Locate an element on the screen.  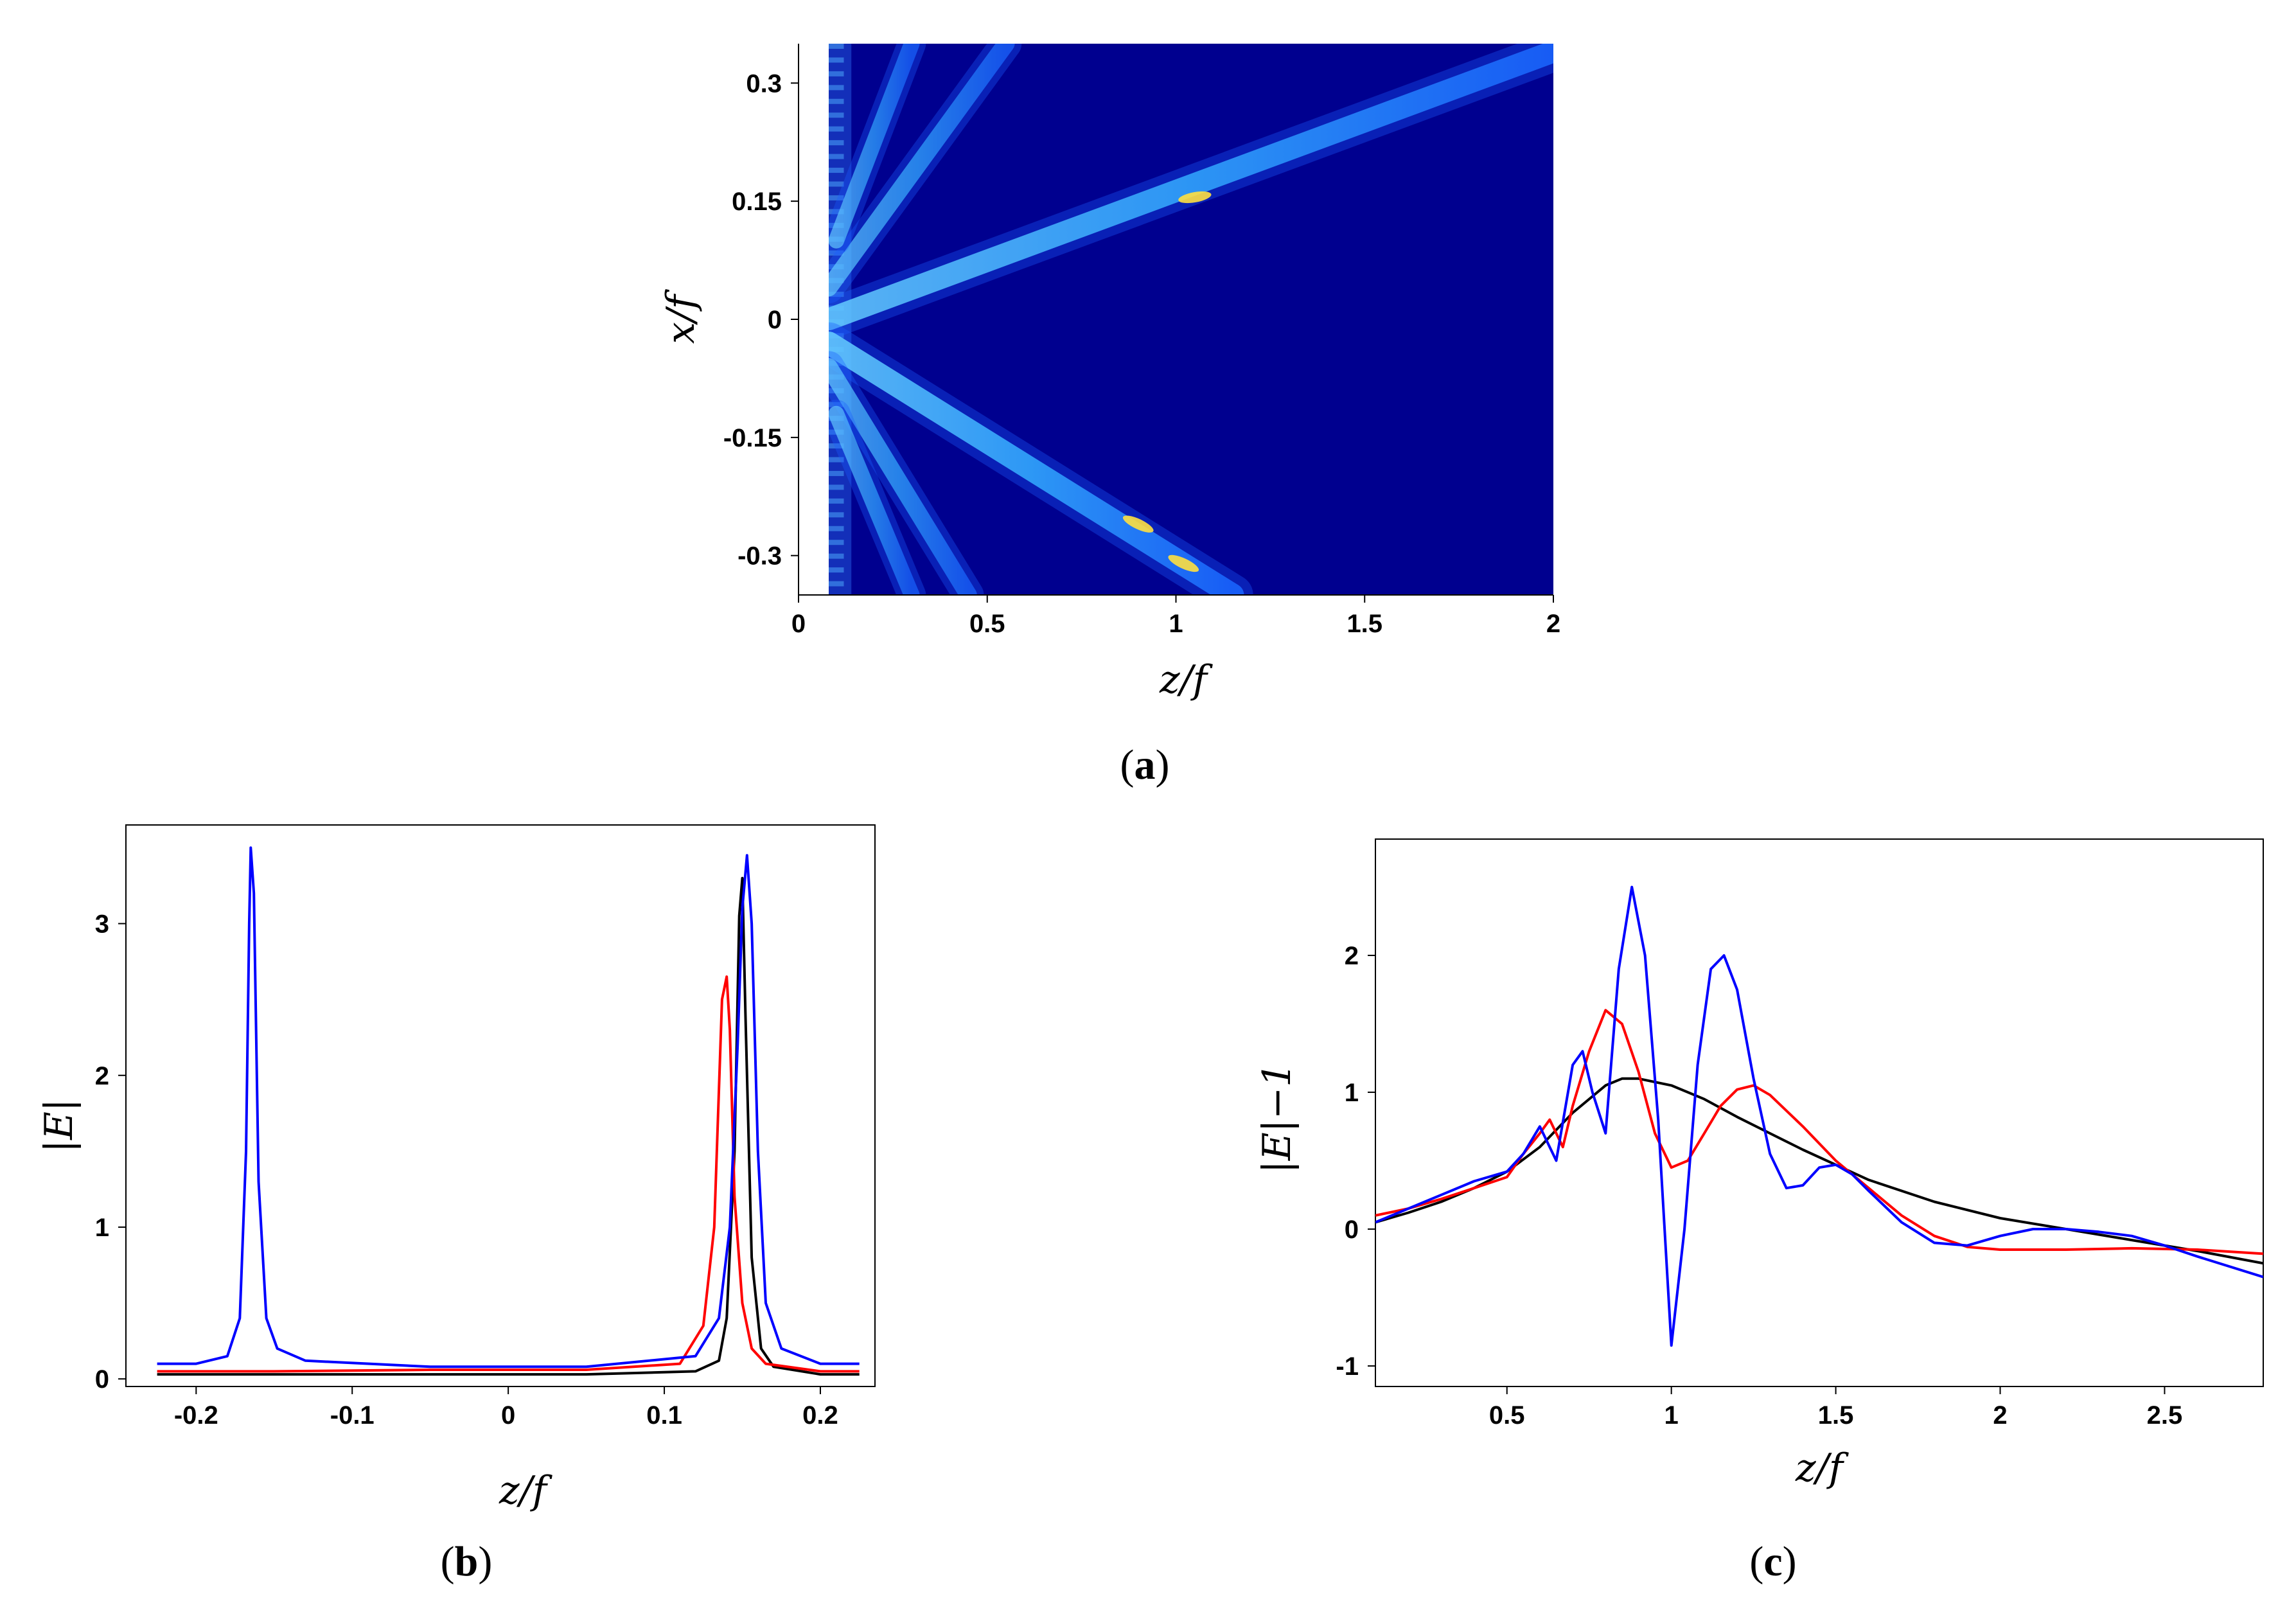
y-tick-label-a: 0.3 is located at coordinates (764, 83).